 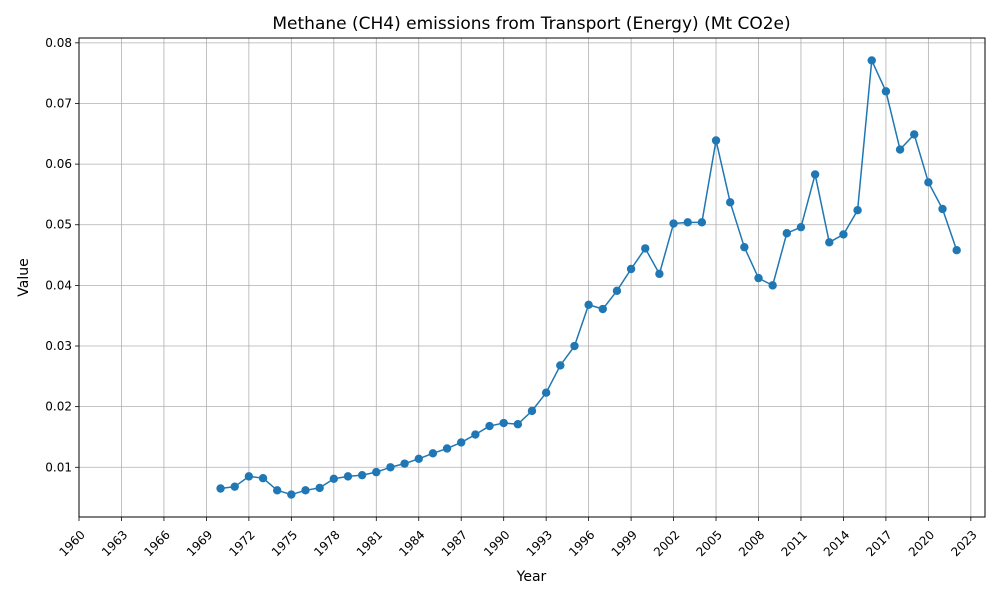 What do you see at coordinates (624, 543) in the screenshot?
I see `x-tick-label: 1999` at bounding box center [624, 543].